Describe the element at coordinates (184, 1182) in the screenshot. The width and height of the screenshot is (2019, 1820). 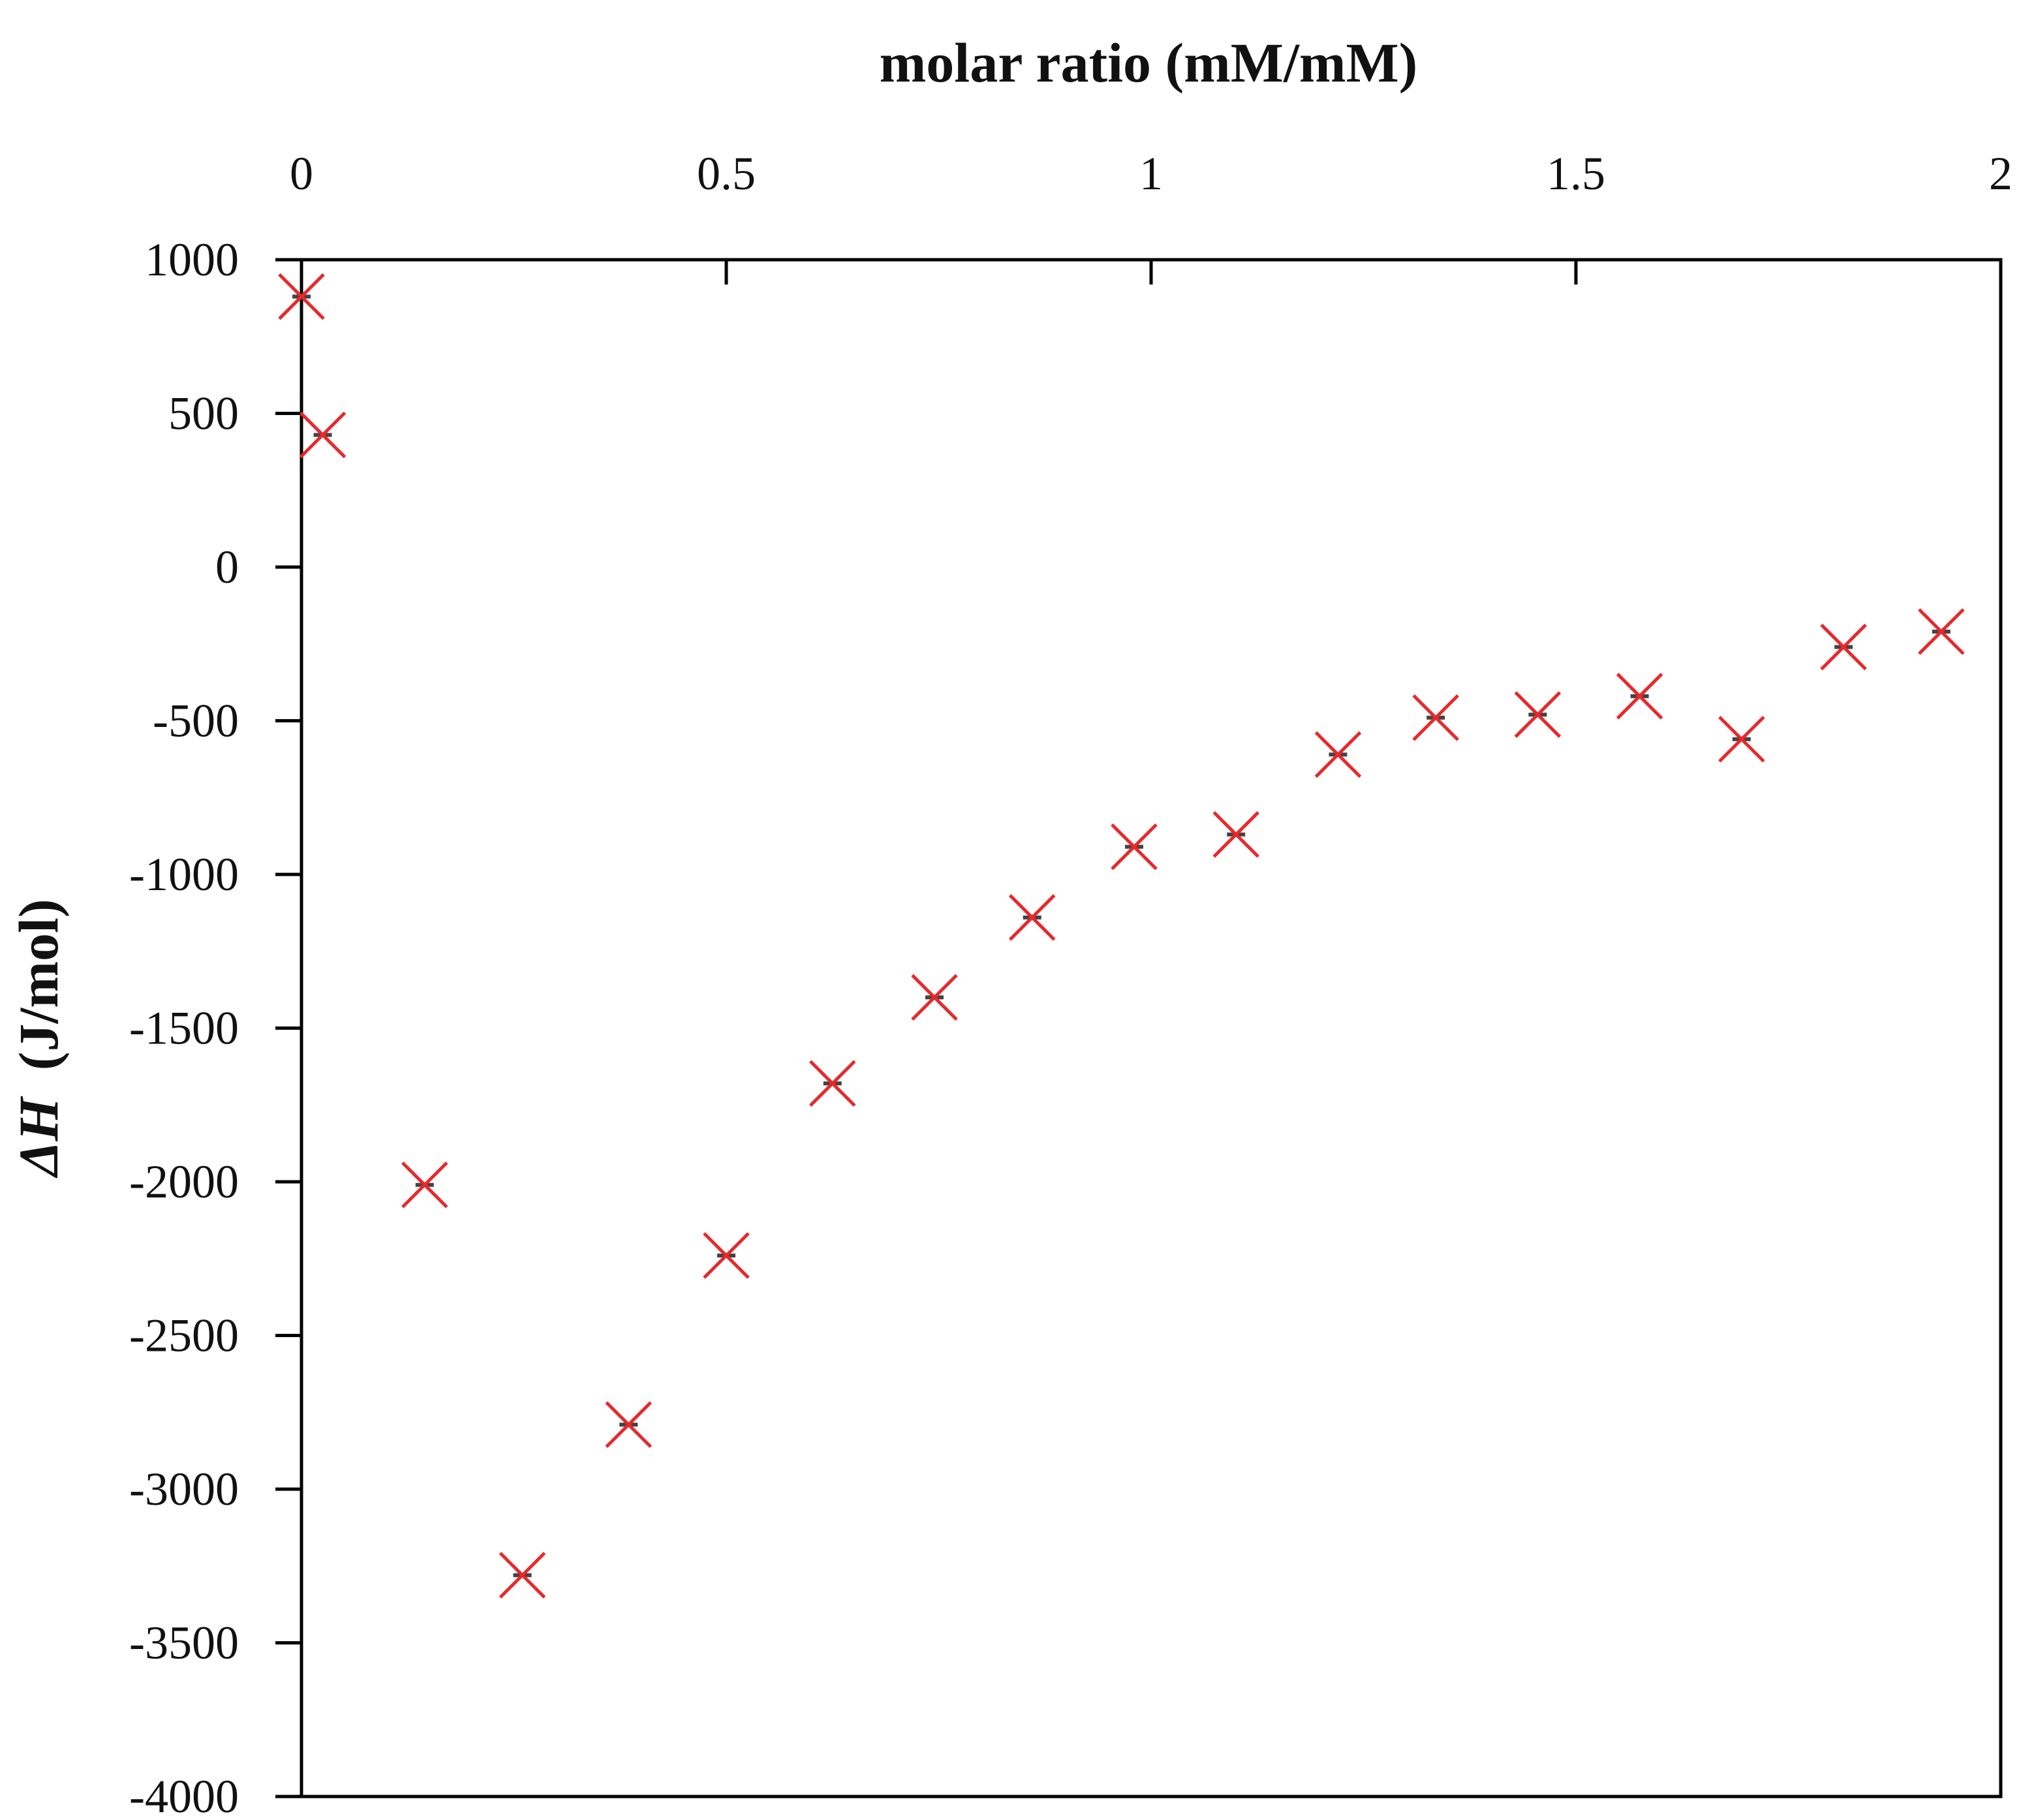
I see `y-tick-label: -2000` at that location.